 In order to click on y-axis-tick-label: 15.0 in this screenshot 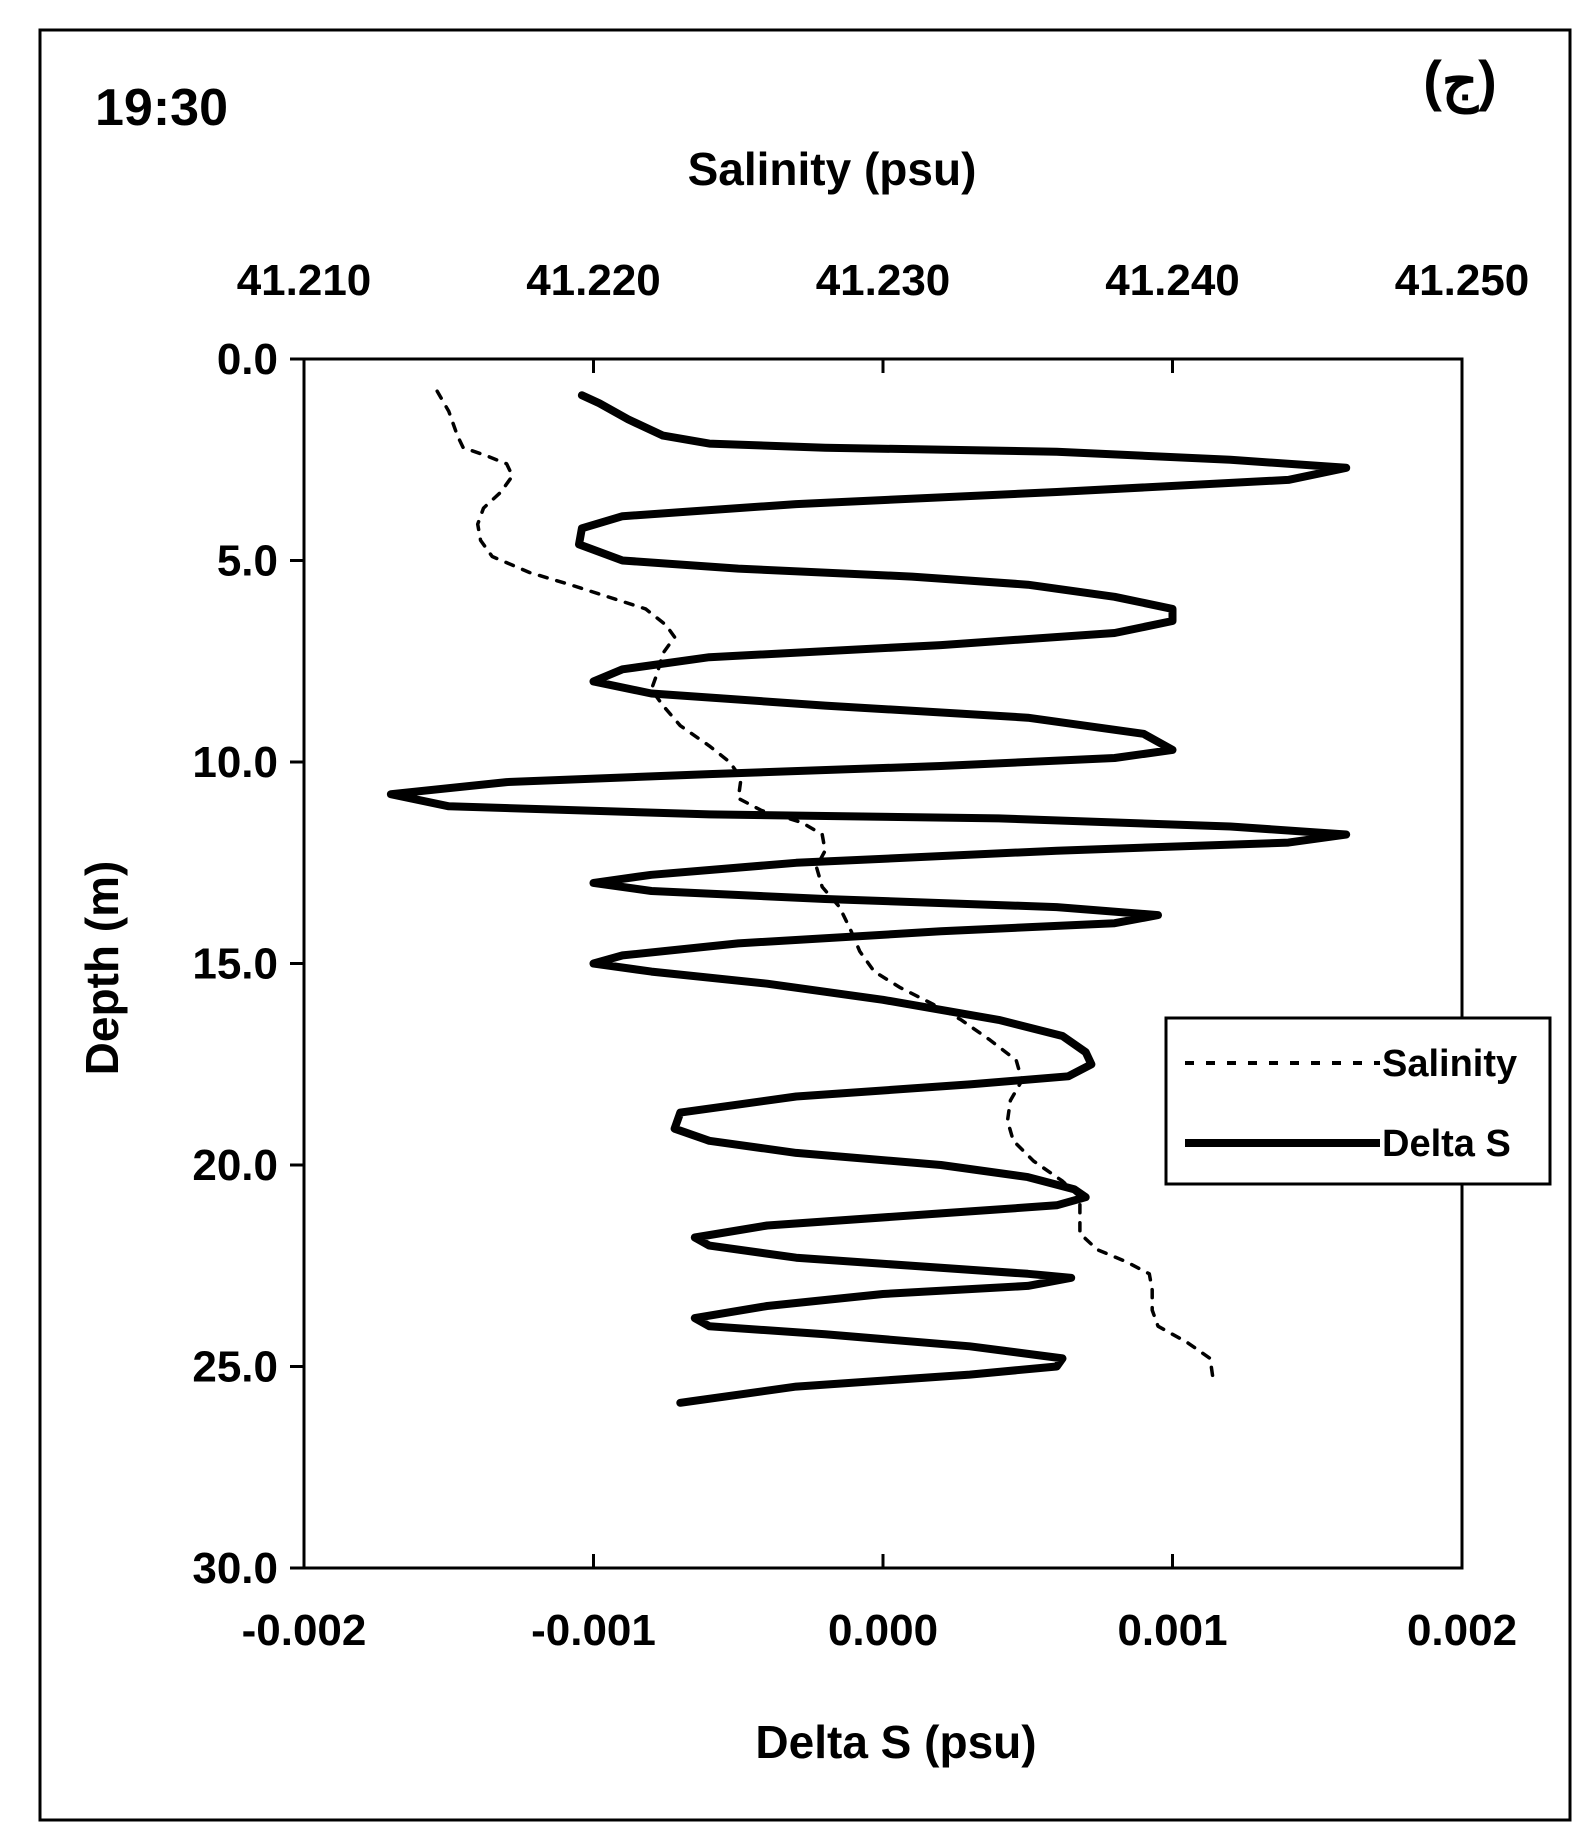, I will do `click(235, 964)`.